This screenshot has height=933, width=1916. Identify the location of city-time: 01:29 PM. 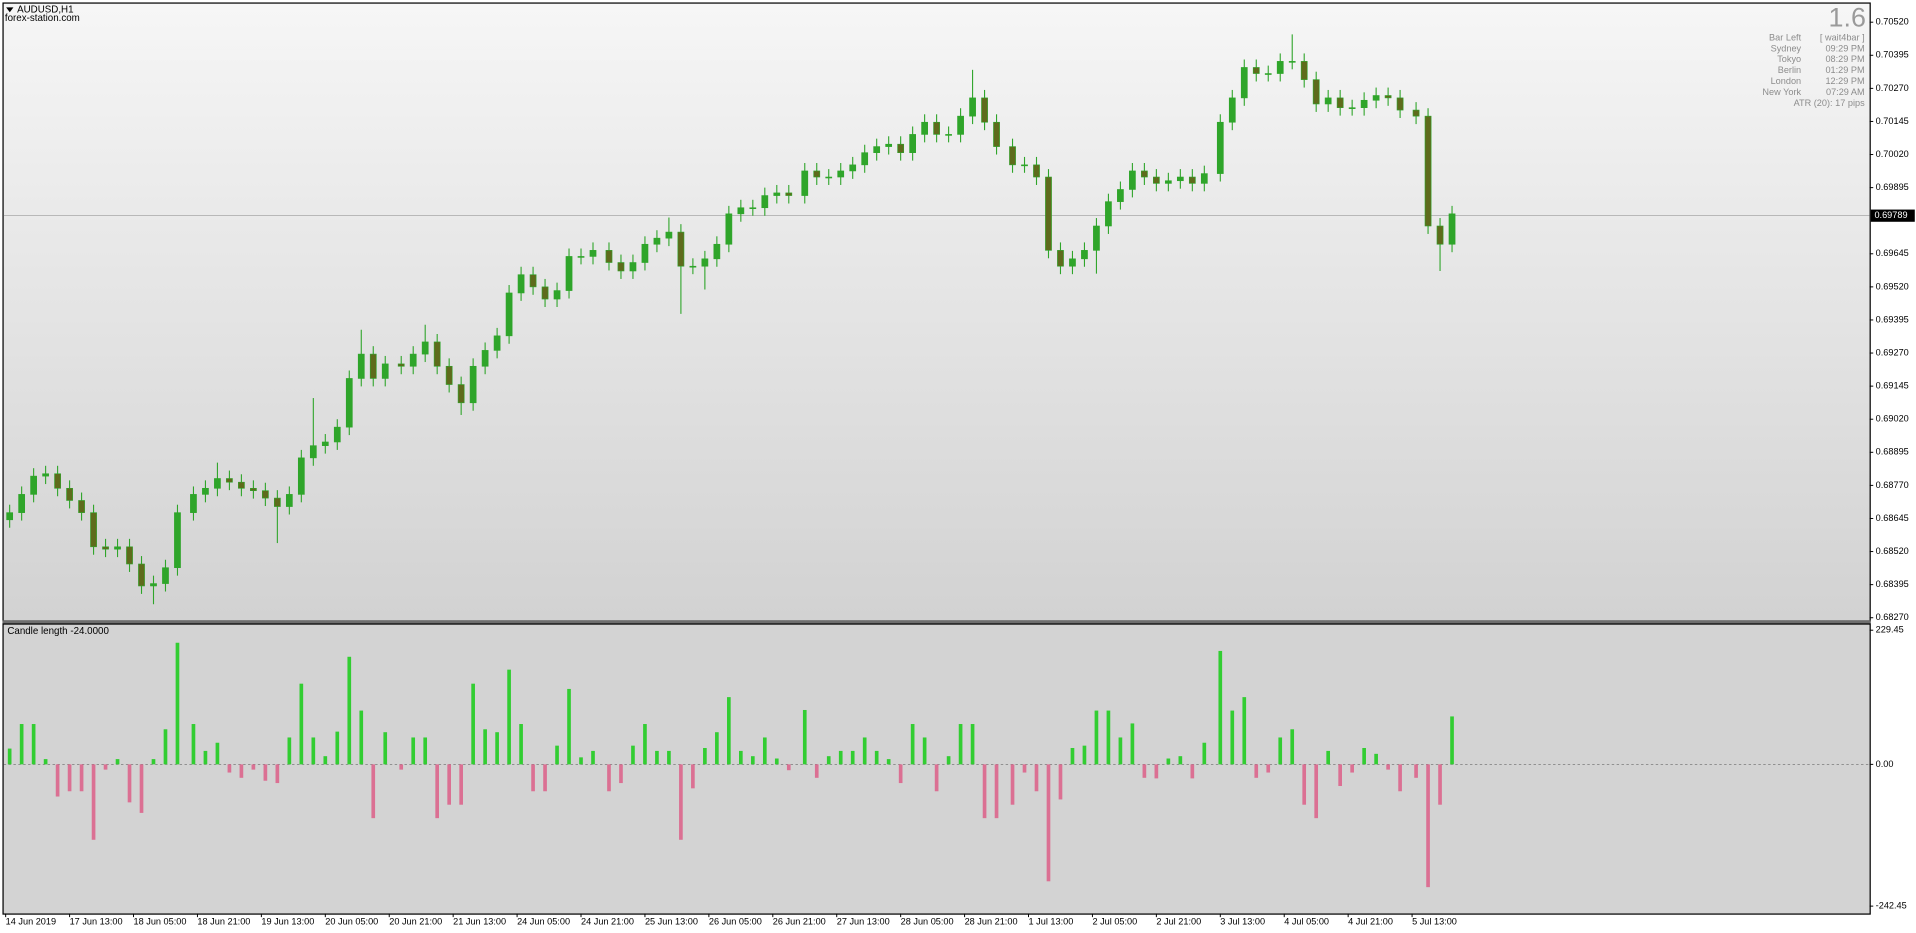
(1844, 70).